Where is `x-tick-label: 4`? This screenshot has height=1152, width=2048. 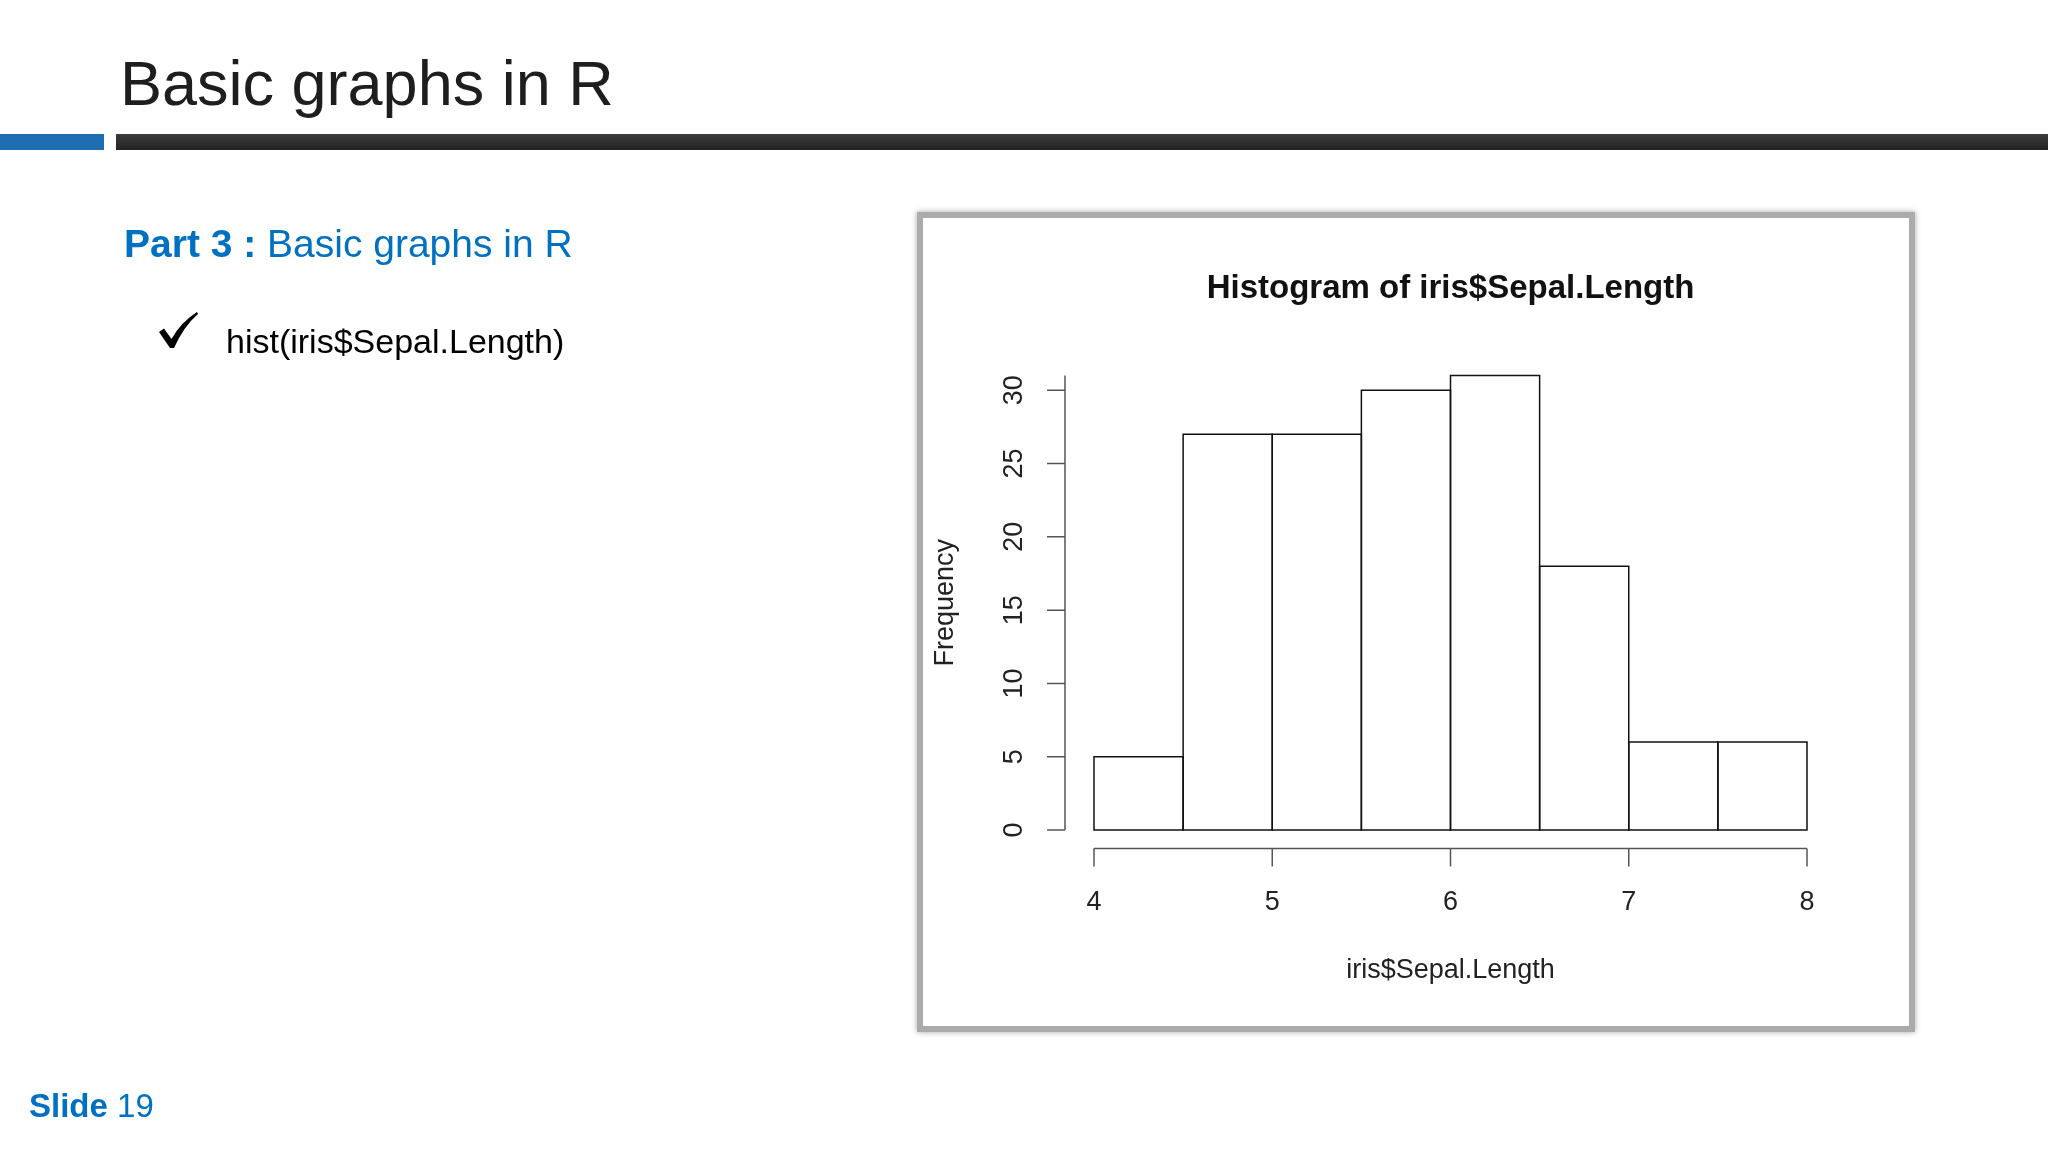
x-tick-label: 4 is located at coordinates (1094, 900).